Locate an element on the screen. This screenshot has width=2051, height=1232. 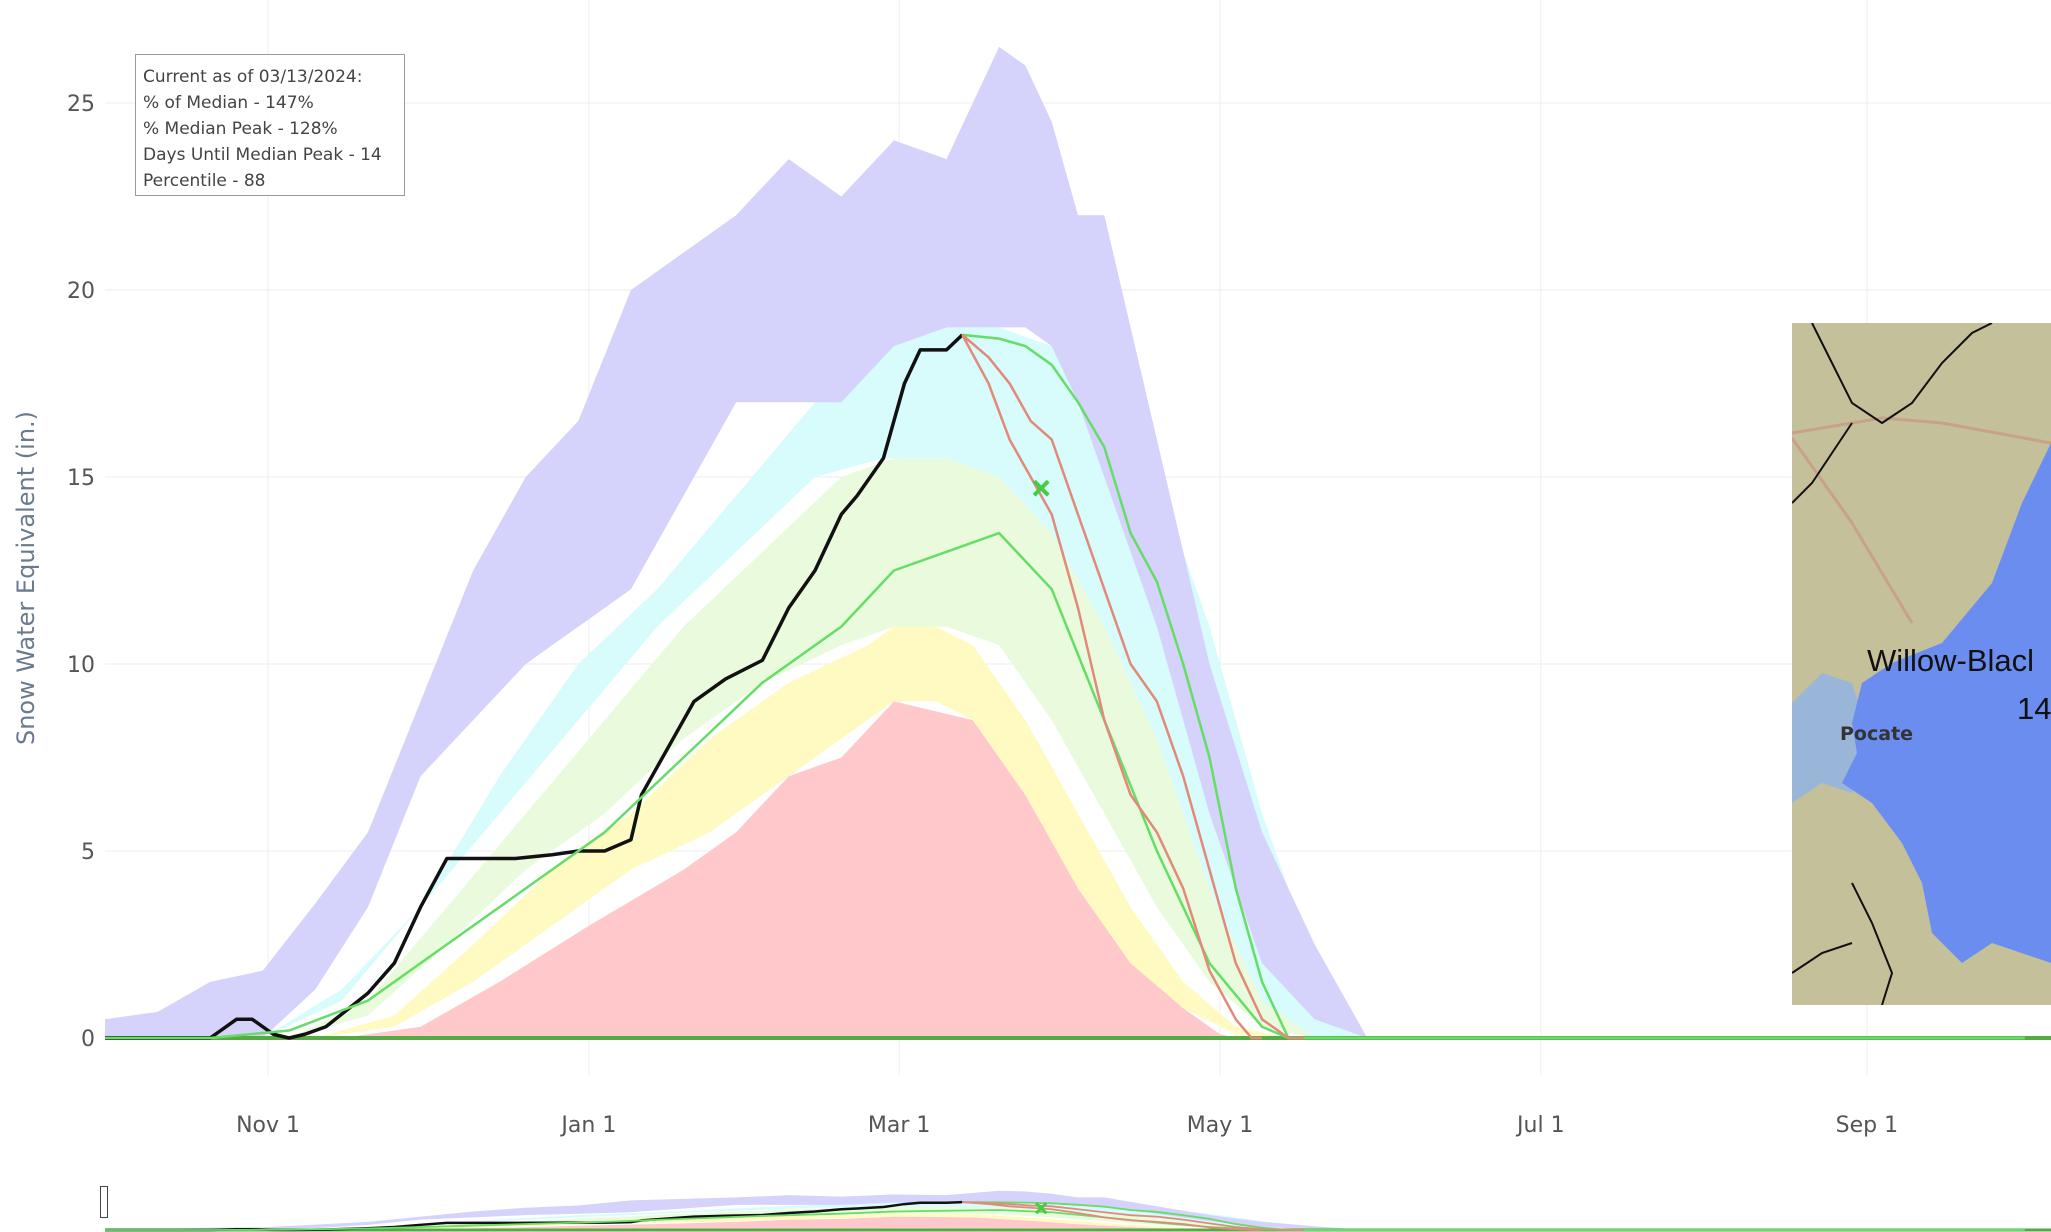
x-tick-label: May 1 is located at coordinates (1220, 1125).